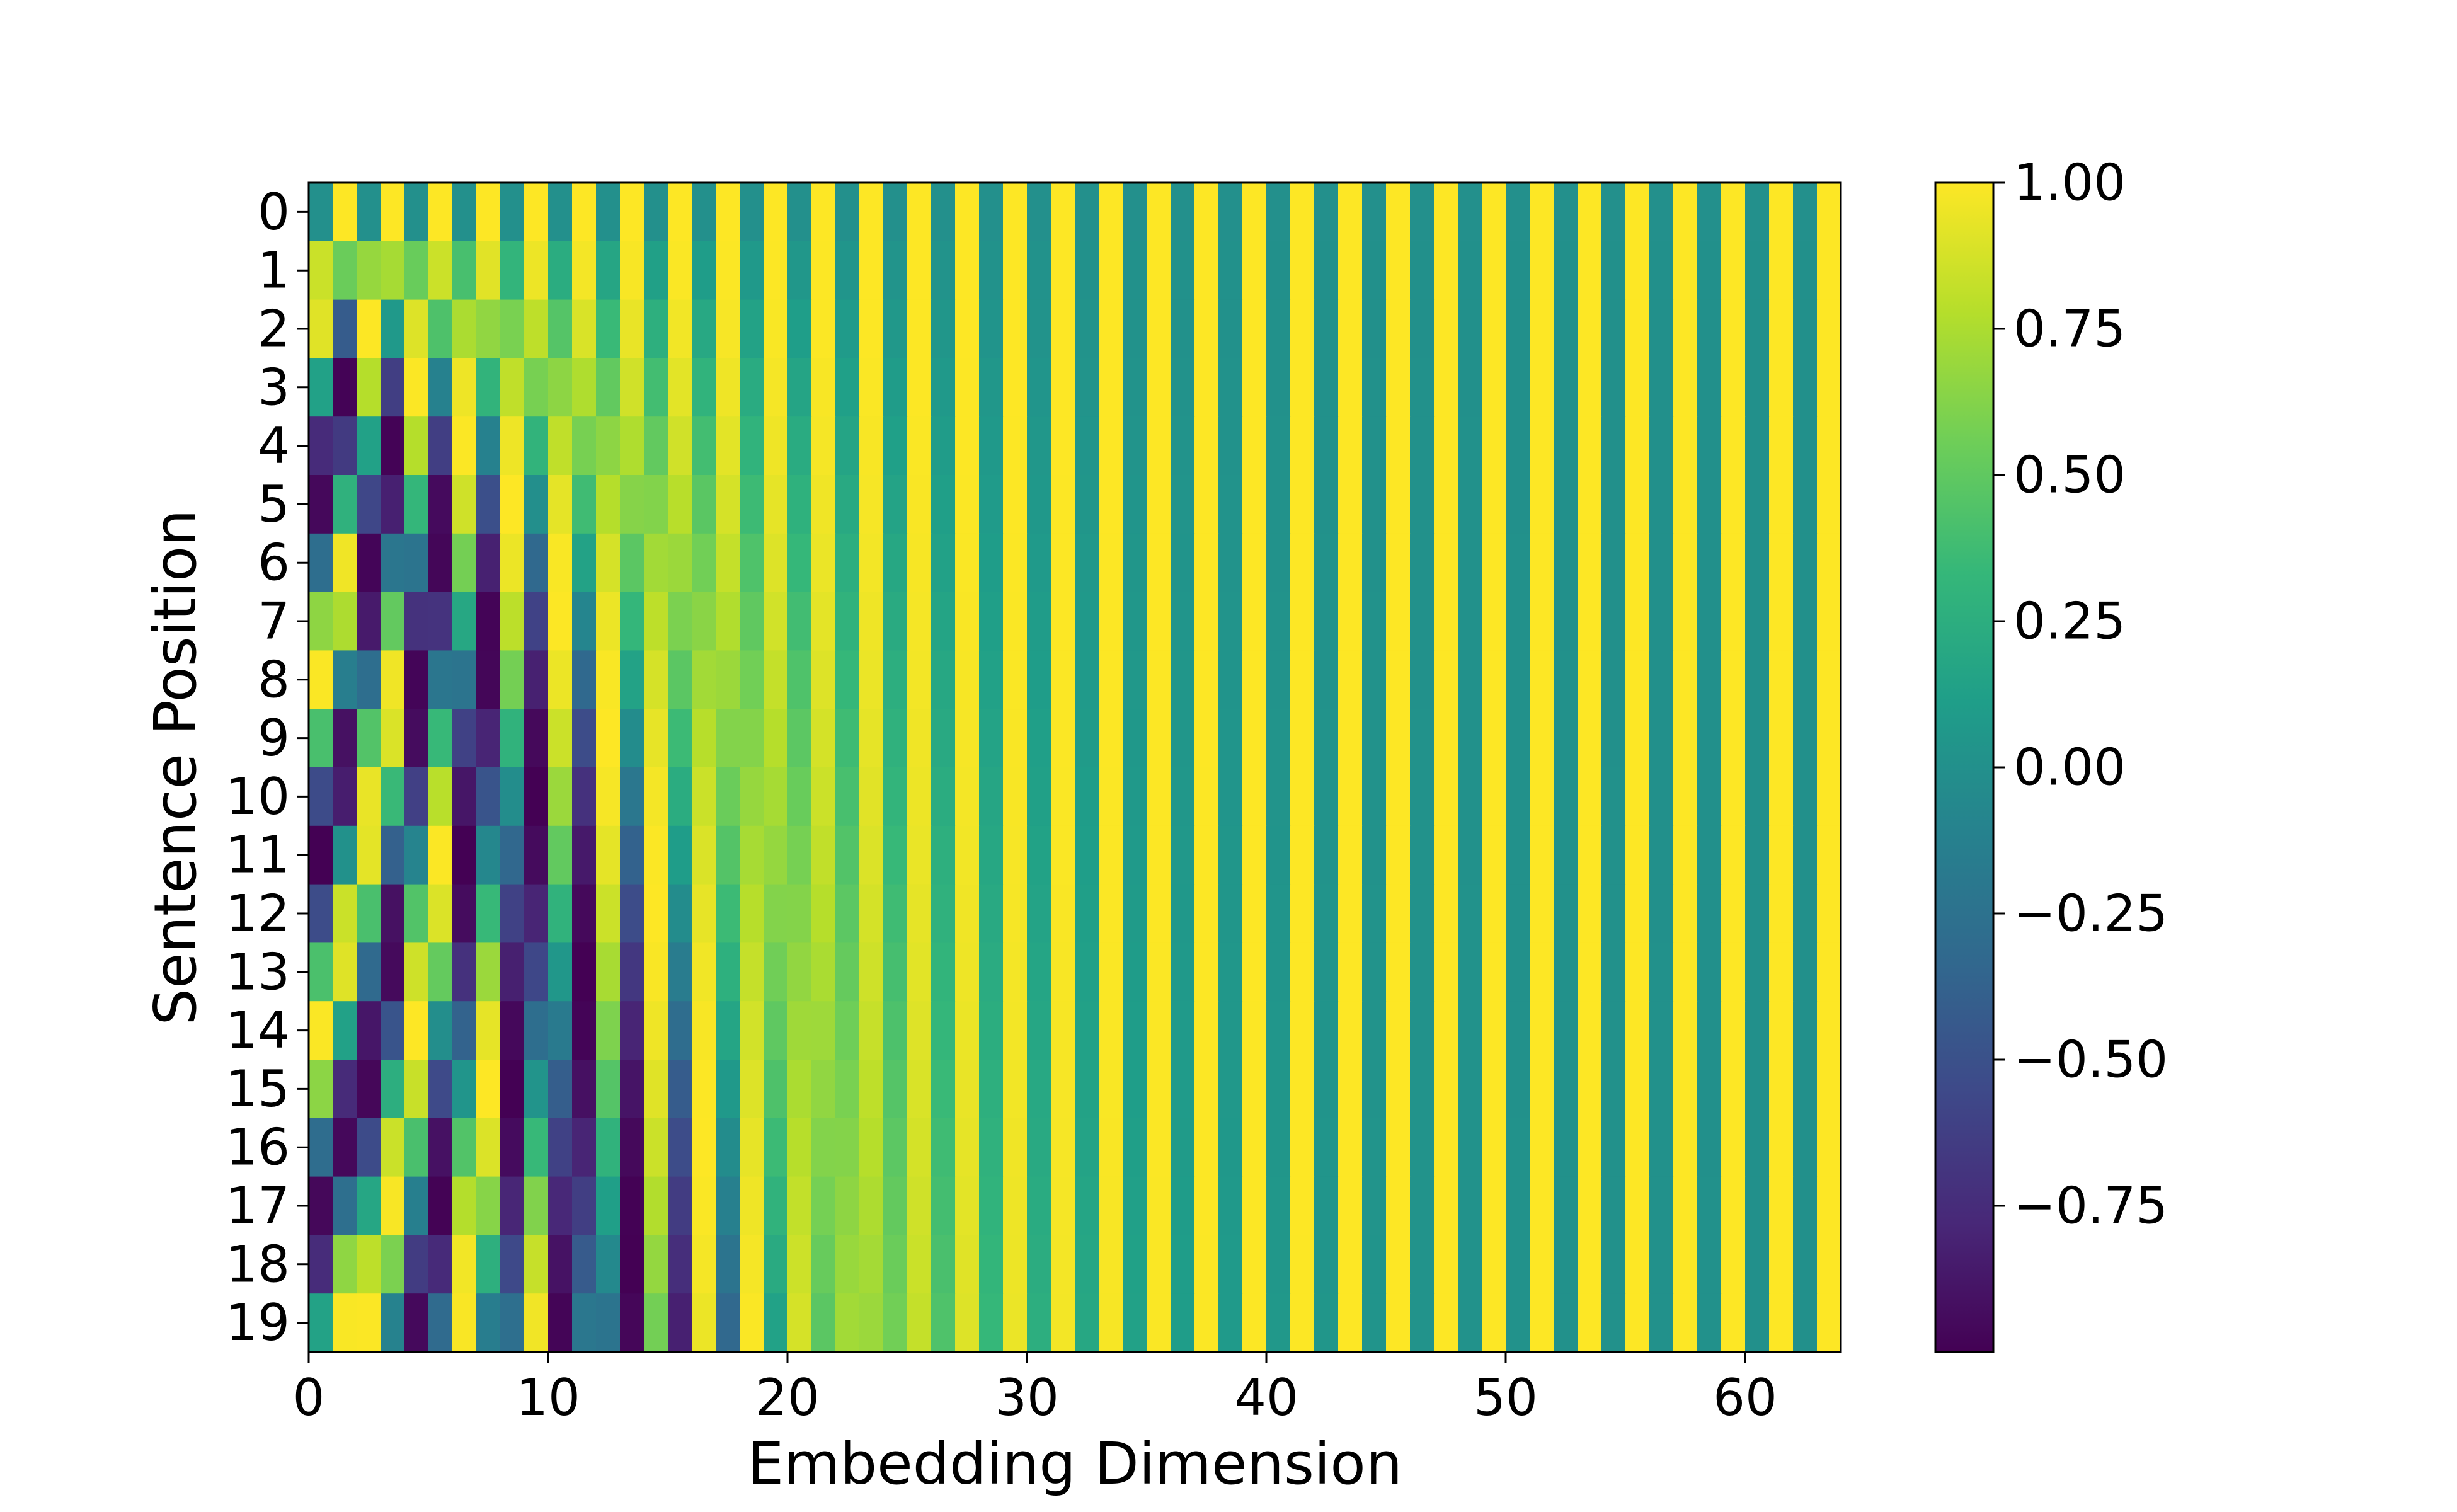 The height and width of the screenshot is (1512, 2457). What do you see at coordinates (175, 768) in the screenshot?
I see `y-axis-label: Sentence Position` at bounding box center [175, 768].